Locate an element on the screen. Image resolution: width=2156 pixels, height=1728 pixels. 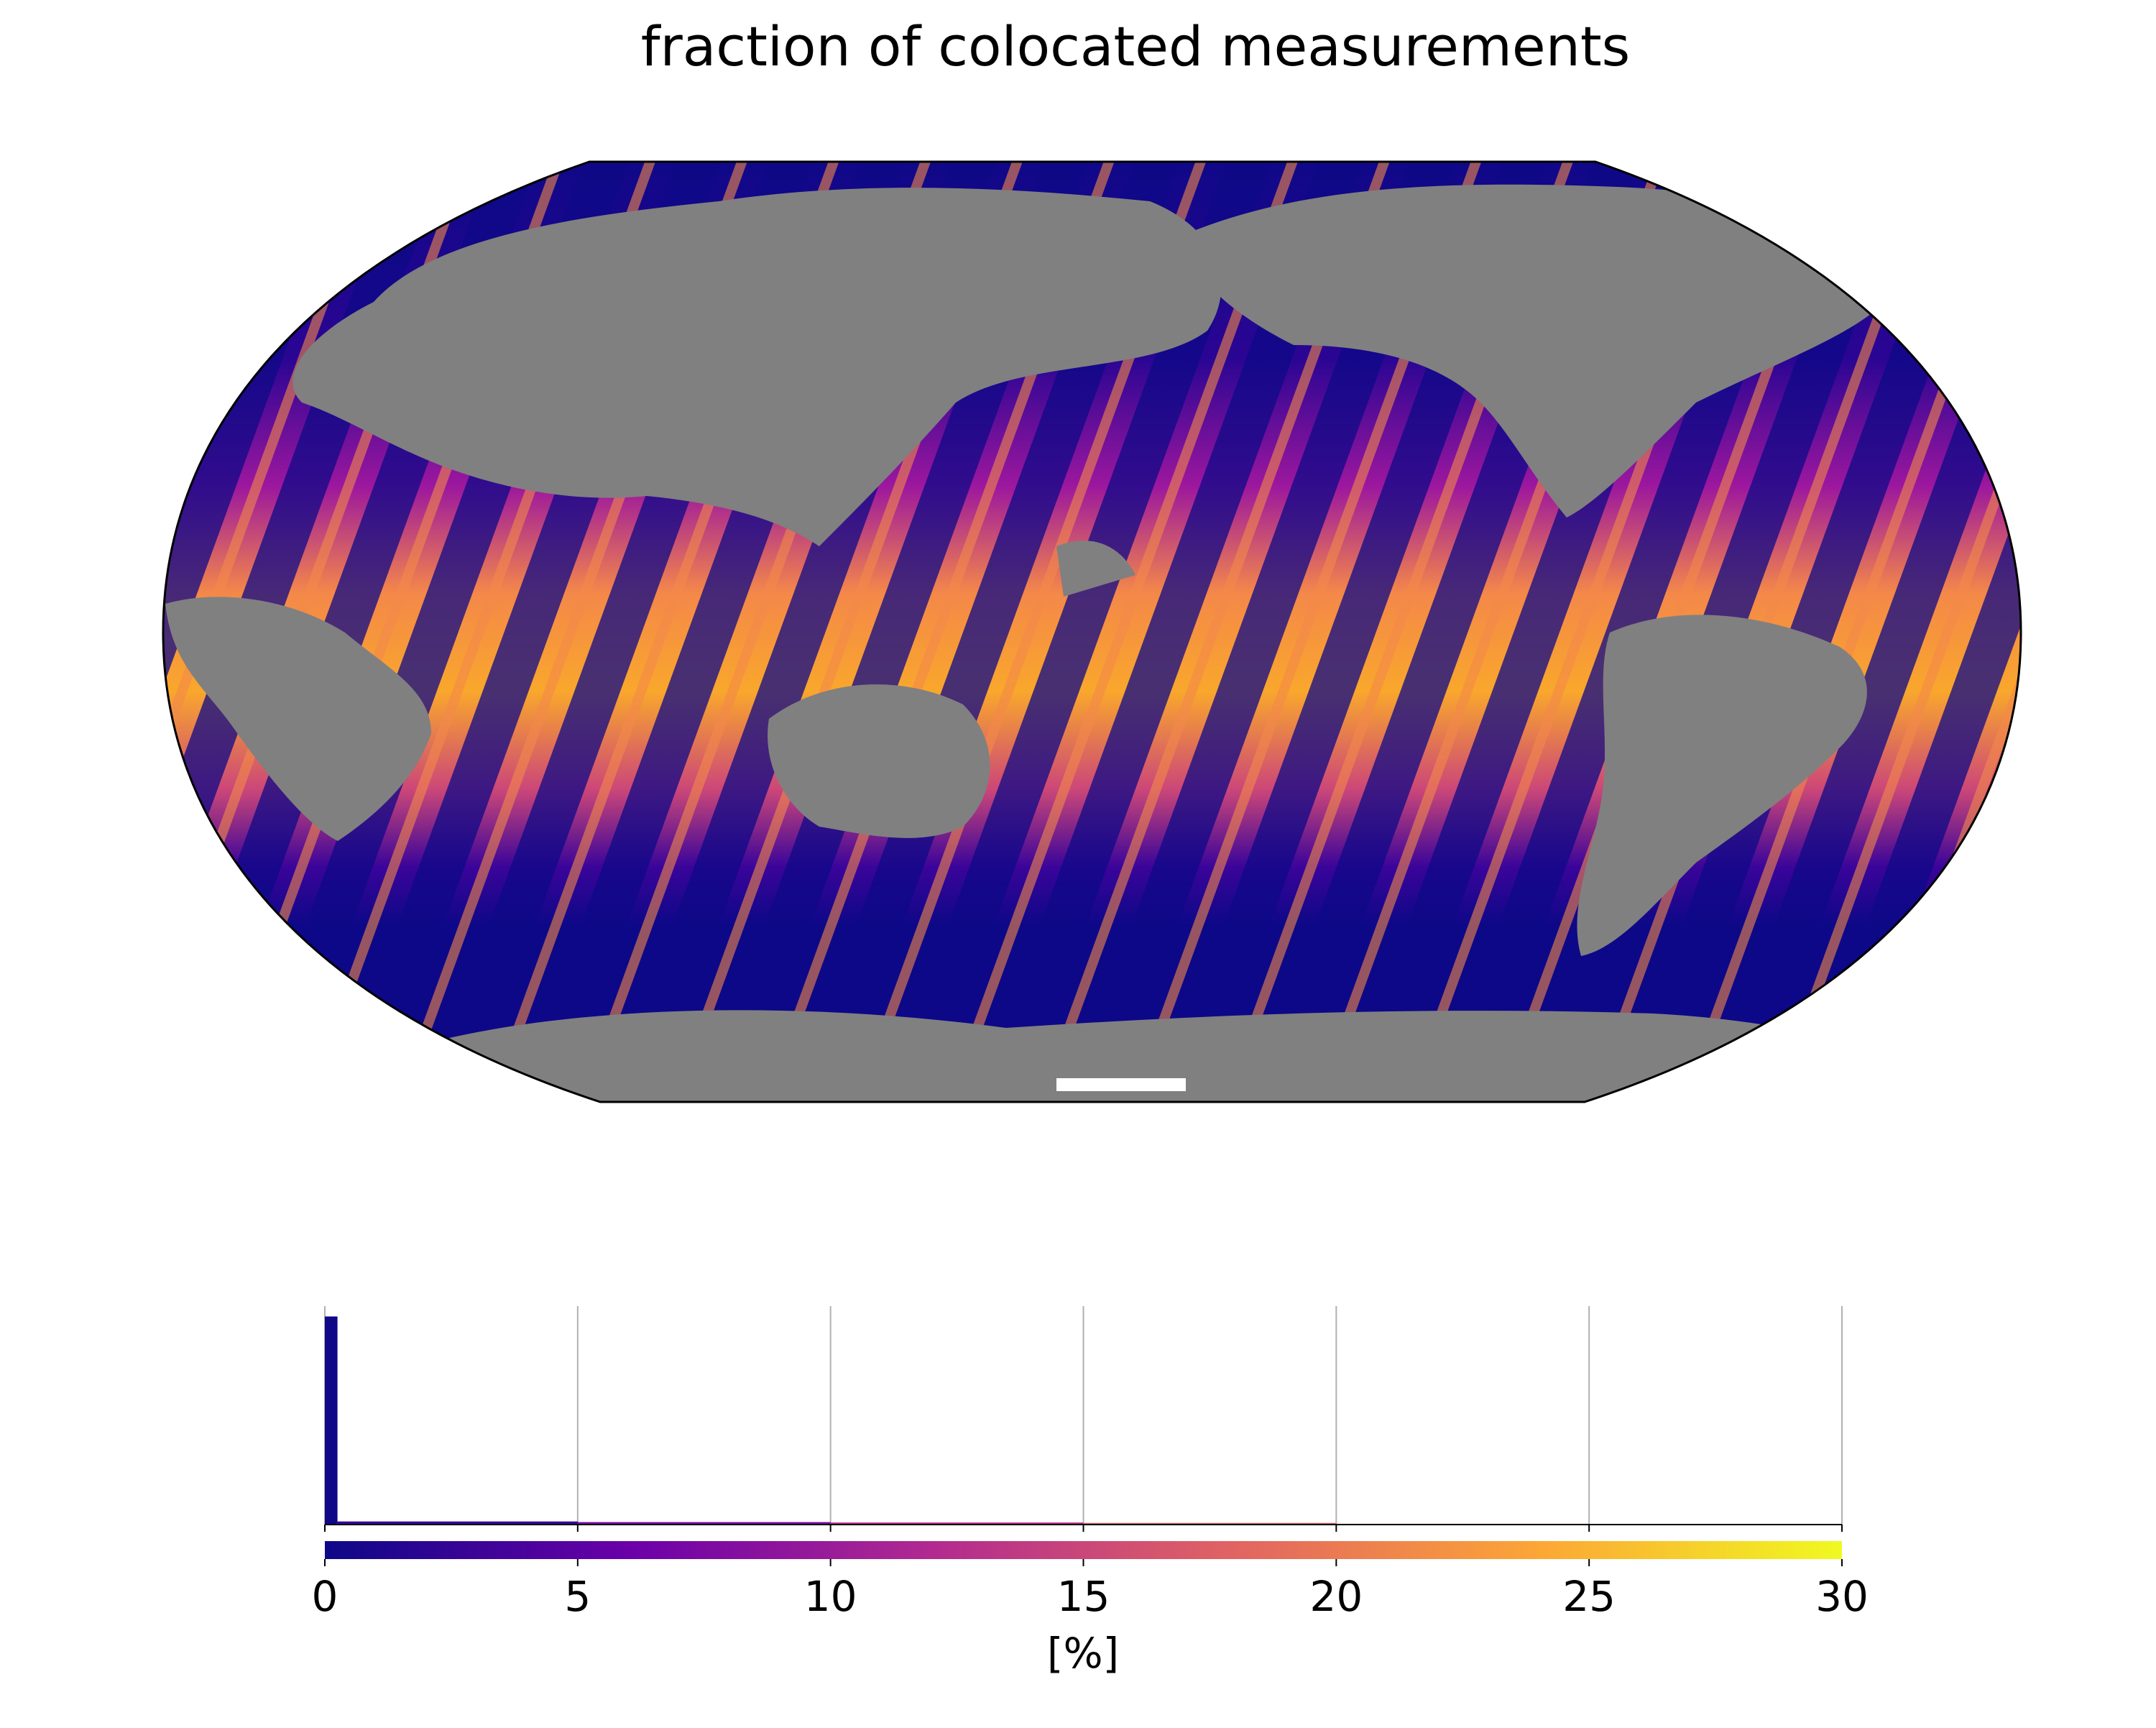
colorbar is located at coordinates (1083, 1550).